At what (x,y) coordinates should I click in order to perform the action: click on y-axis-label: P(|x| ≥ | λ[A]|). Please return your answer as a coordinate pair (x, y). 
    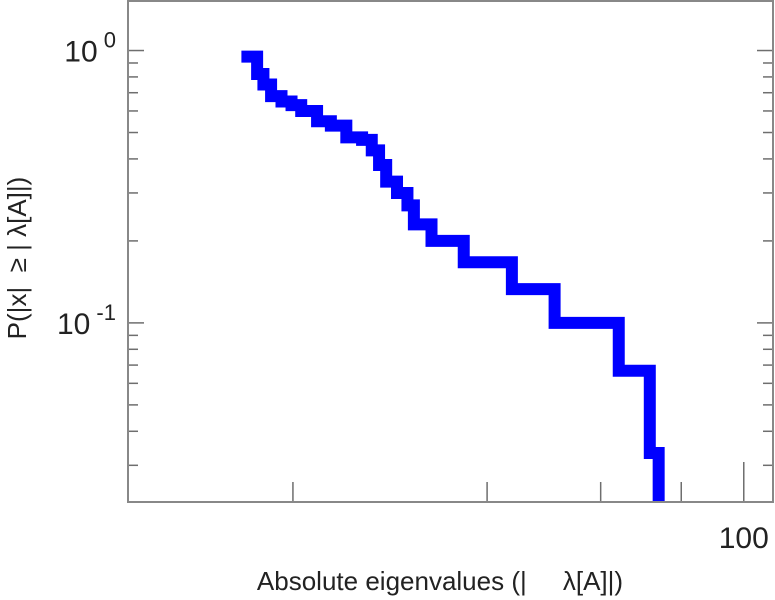
    Looking at the image, I should click on (17, 258).